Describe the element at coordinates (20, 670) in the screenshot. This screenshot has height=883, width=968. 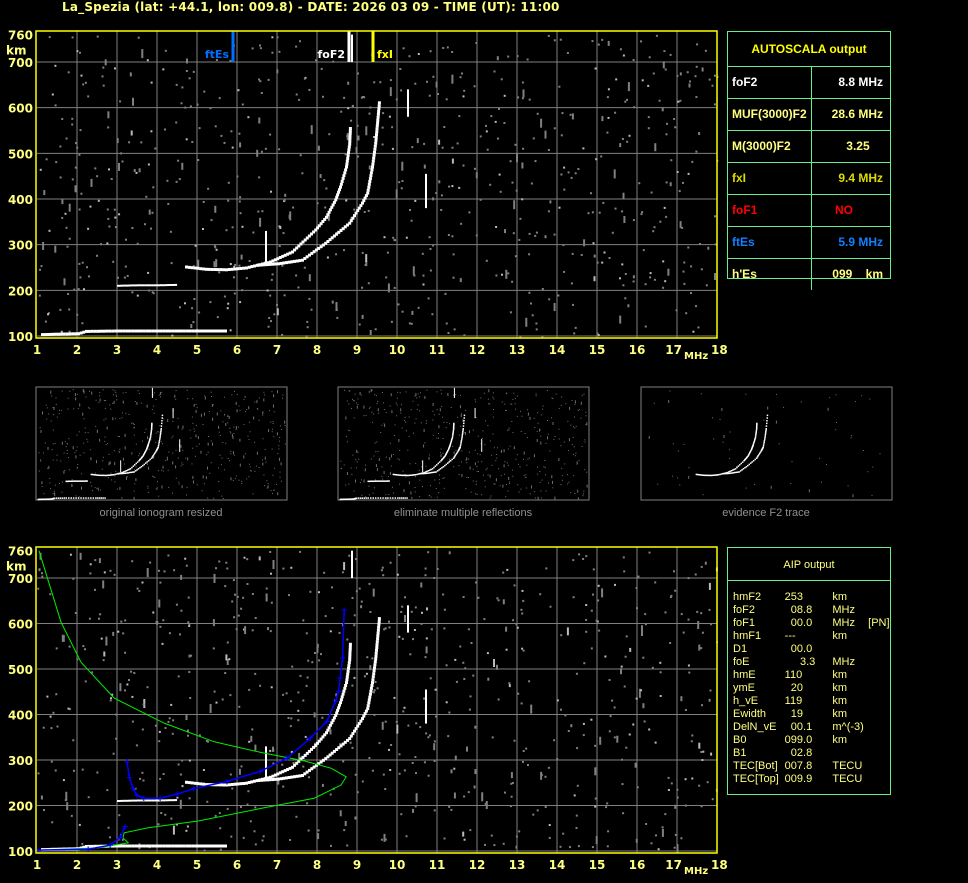
I see `y-tick-label: 500` at that location.